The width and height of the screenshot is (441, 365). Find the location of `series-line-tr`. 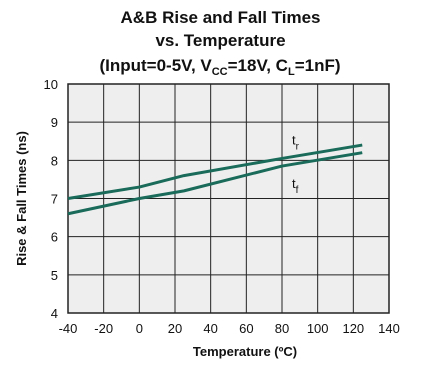

series-line-tr is located at coordinates (215, 171).